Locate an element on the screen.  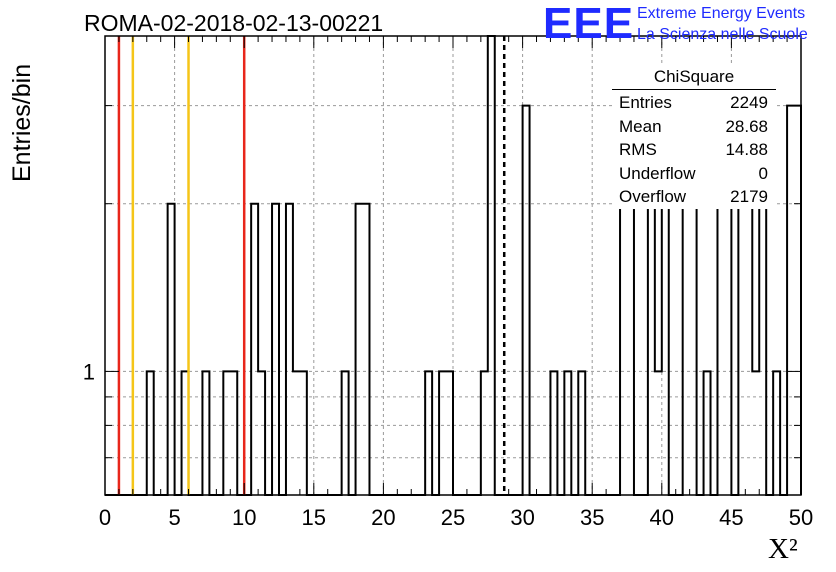
x-tick-label: 40 is located at coordinates (662, 517).